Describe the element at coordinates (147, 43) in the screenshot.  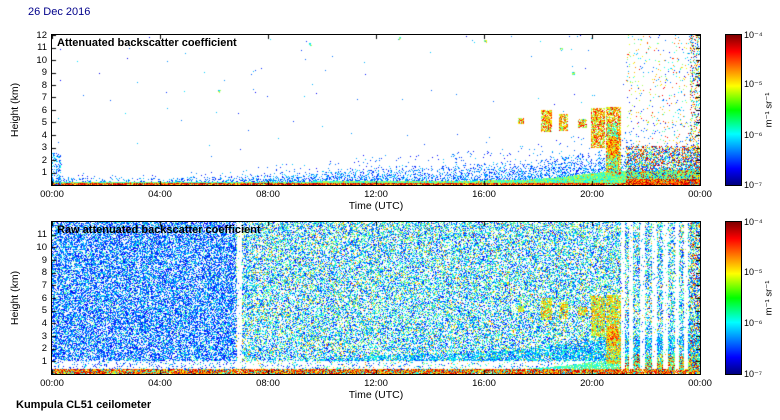
I see `processed-panel-title: Attenuated backscatter coefficient` at that location.